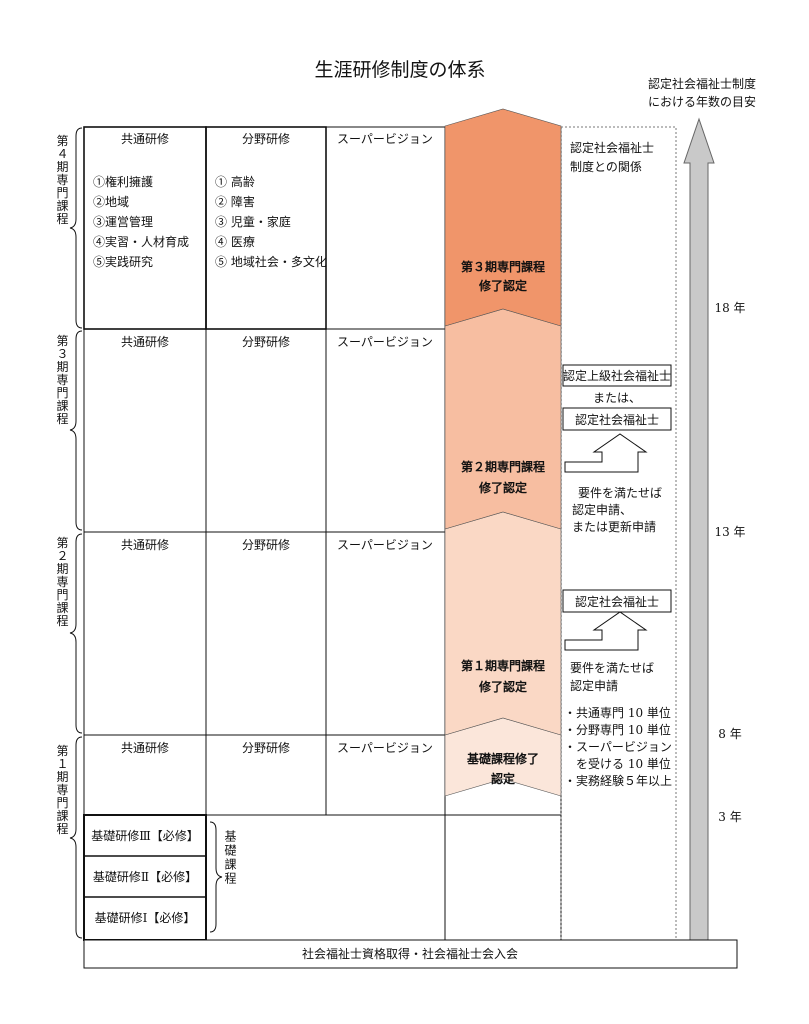 The width and height of the screenshot is (809, 1024). Describe the element at coordinates (729, 734) in the screenshot. I see `year-8: 8 年` at that location.